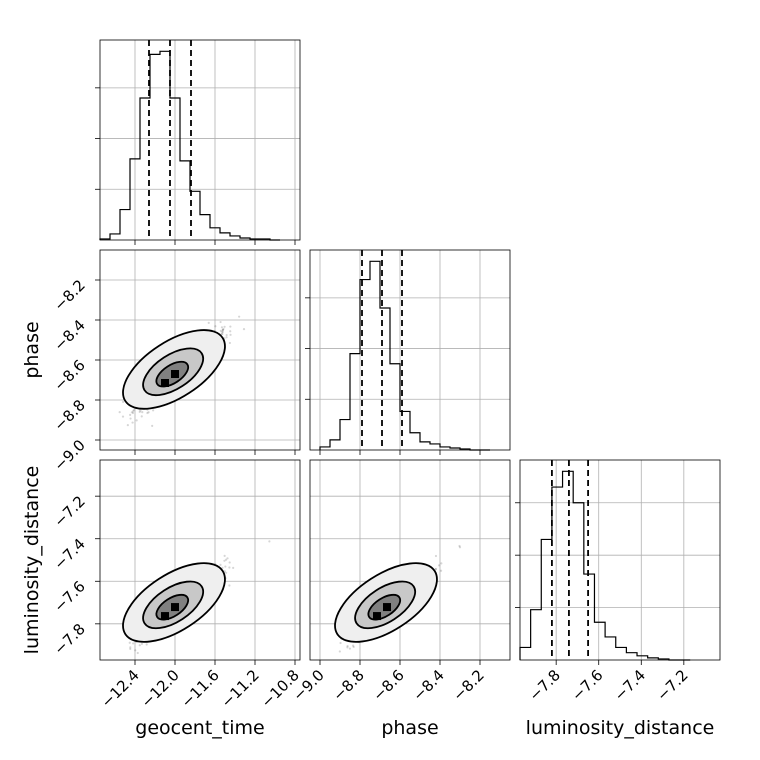 This screenshot has height=760, width=760. I want to click on panel-phase-hist, so click(410, 350).